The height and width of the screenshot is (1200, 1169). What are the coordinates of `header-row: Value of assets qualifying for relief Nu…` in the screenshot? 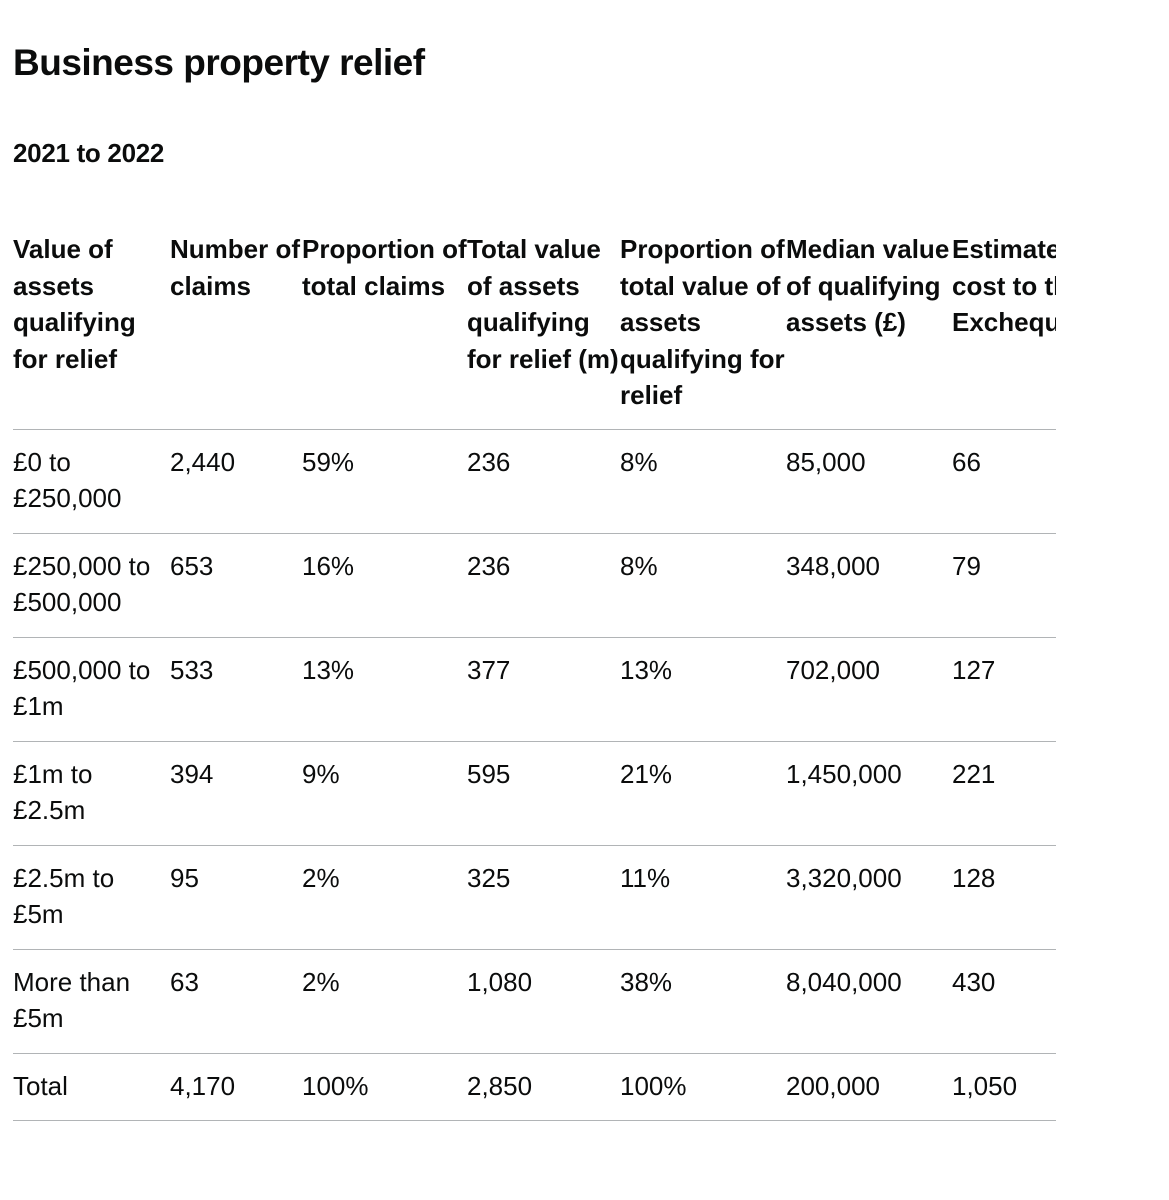 It's located at (534, 330).